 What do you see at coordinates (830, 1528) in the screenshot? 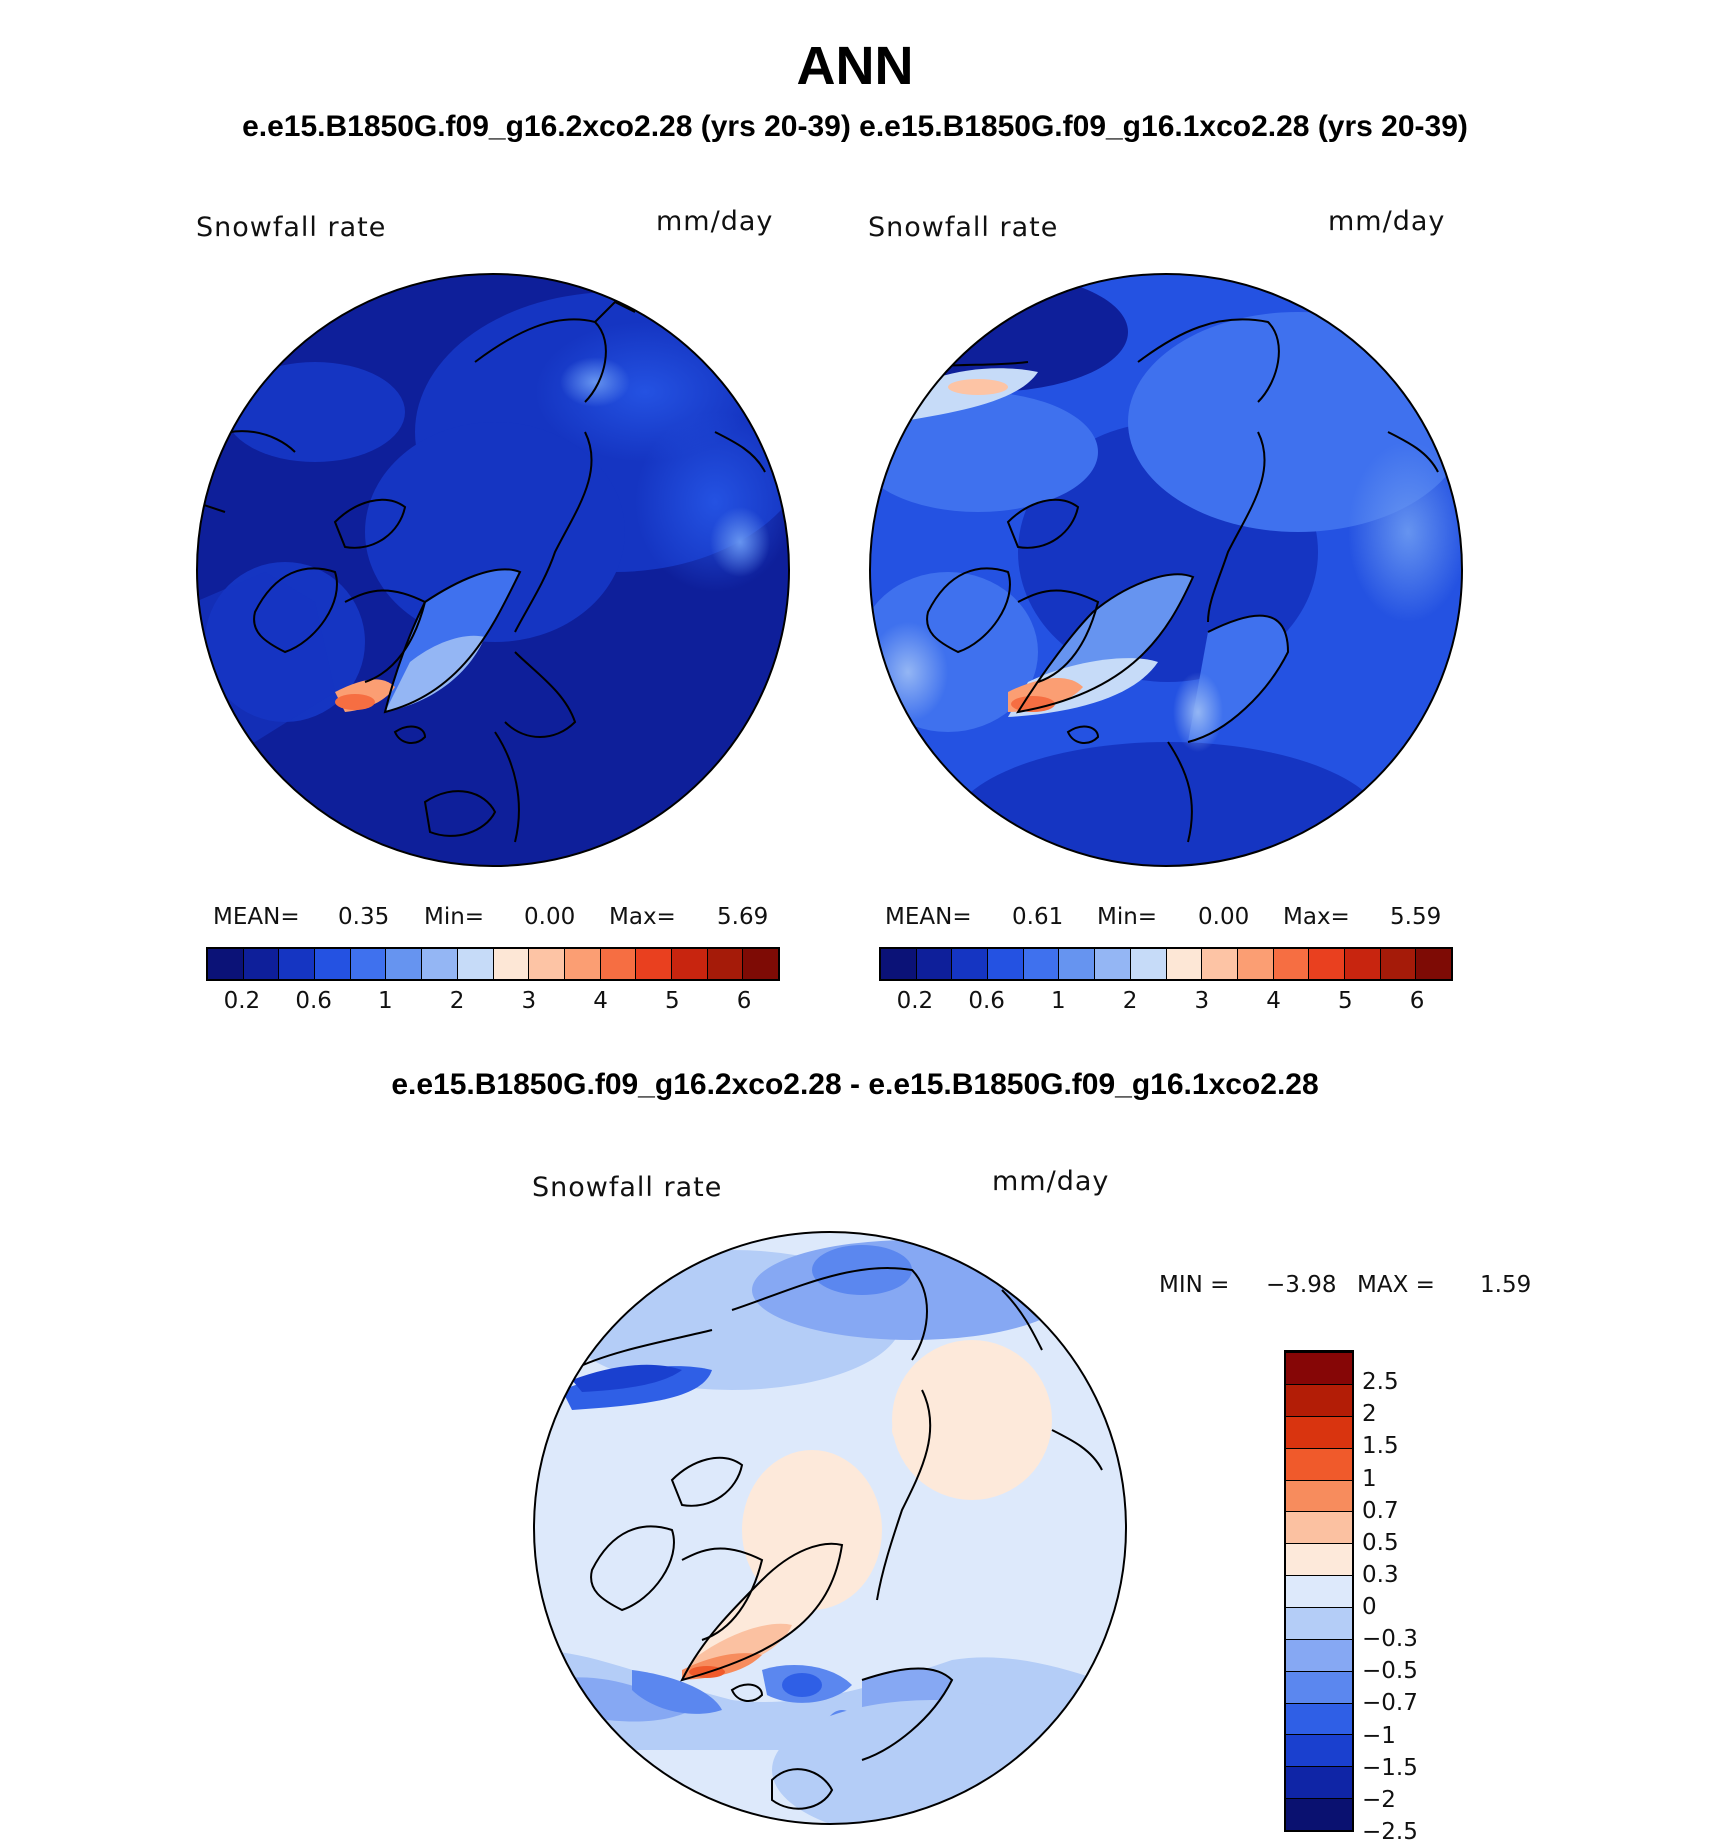
I see `difference-polar-map` at bounding box center [830, 1528].